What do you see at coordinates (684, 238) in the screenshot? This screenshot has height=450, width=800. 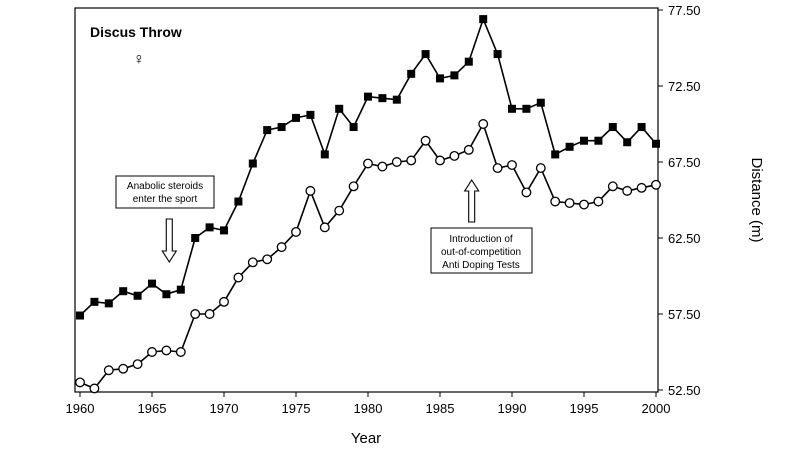 I see `y-tick-label: 62.50` at bounding box center [684, 238].